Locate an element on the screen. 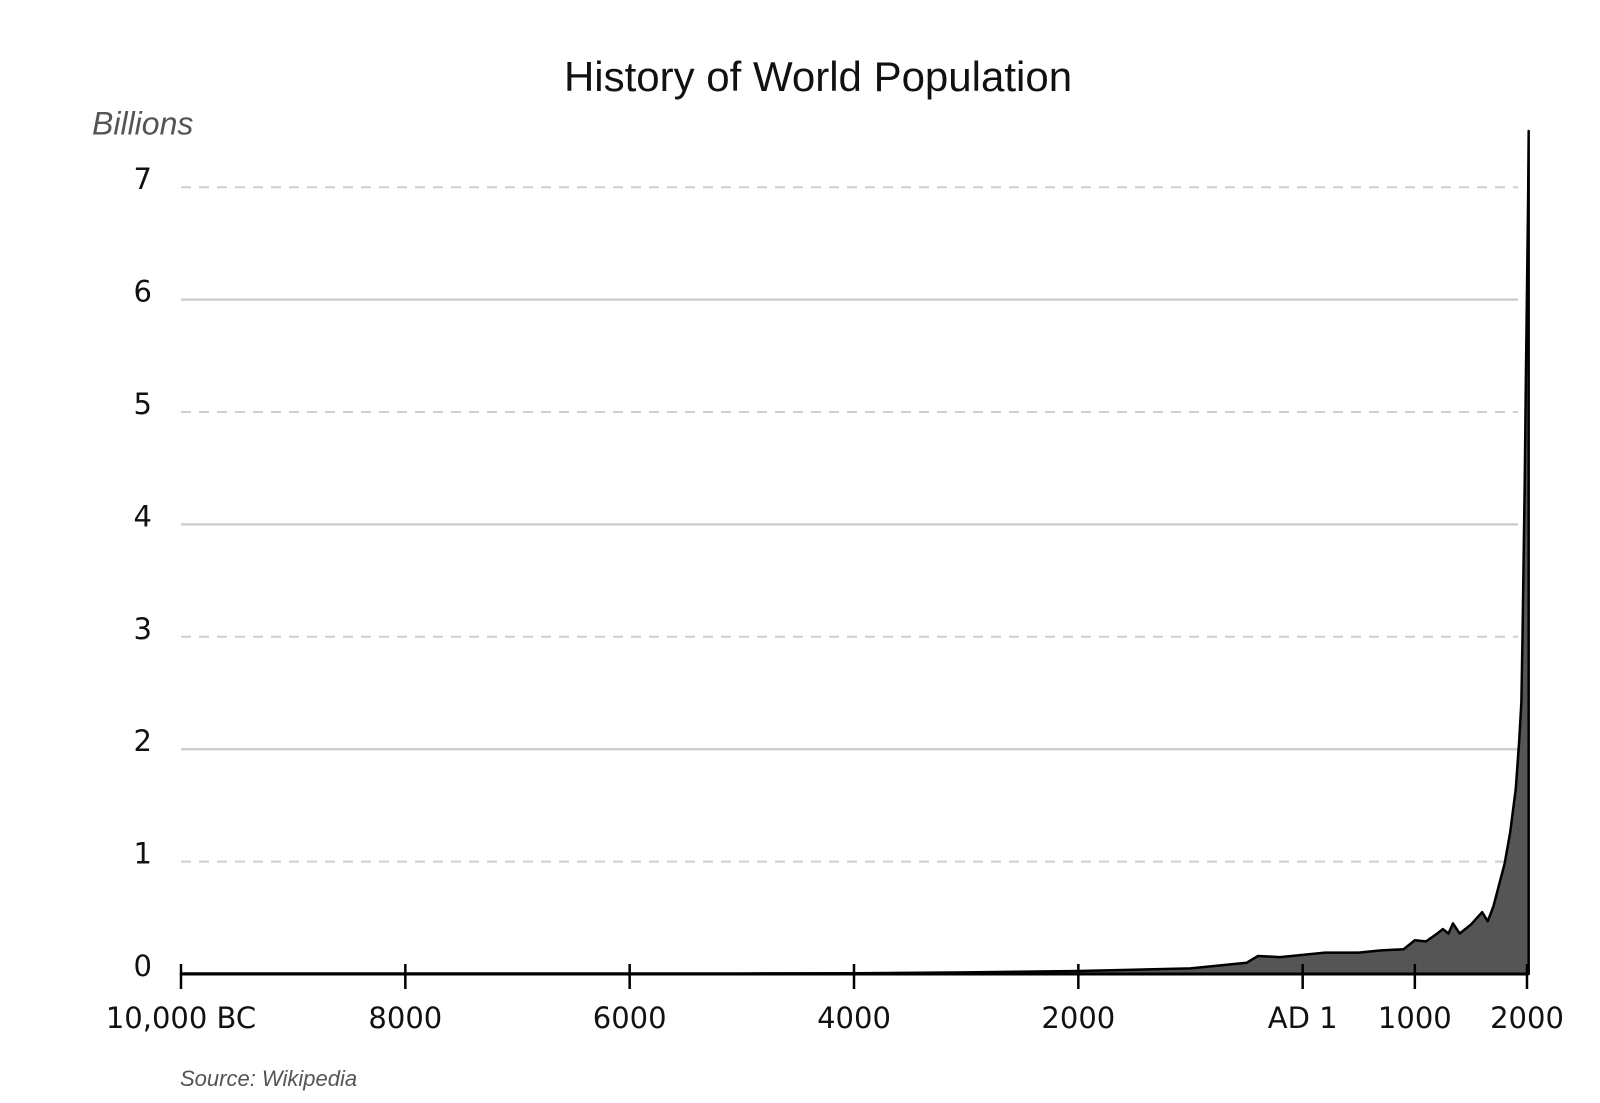  y-tick-label: 7 is located at coordinates (143, 179).